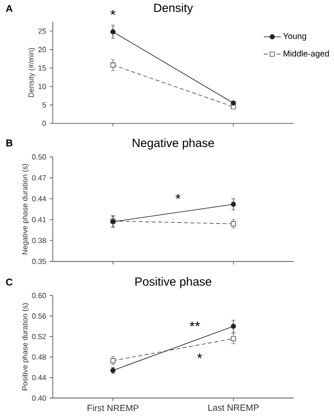  I want to click on legend-label: Middle-aged, so click(306, 54).